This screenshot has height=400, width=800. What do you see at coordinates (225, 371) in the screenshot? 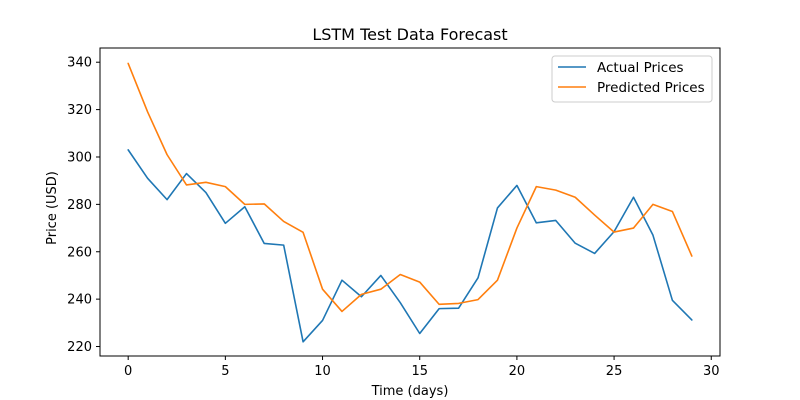
I see `x-tick-label: 5` at bounding box center [225, 371].